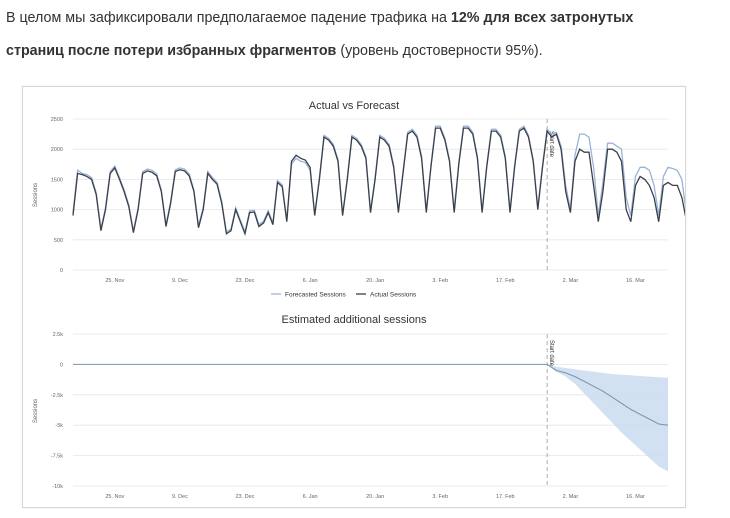  What do you see at coordinates (542, 18) in the screenshot?
I see `intro-bold-percent: 12% для всех затронутых` at bounding box center [542, 18].